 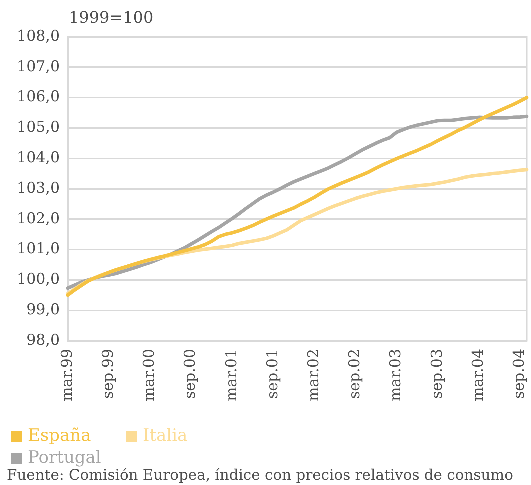 I want to click on x-tick-label: sep.00, so click(x=190, y=374).